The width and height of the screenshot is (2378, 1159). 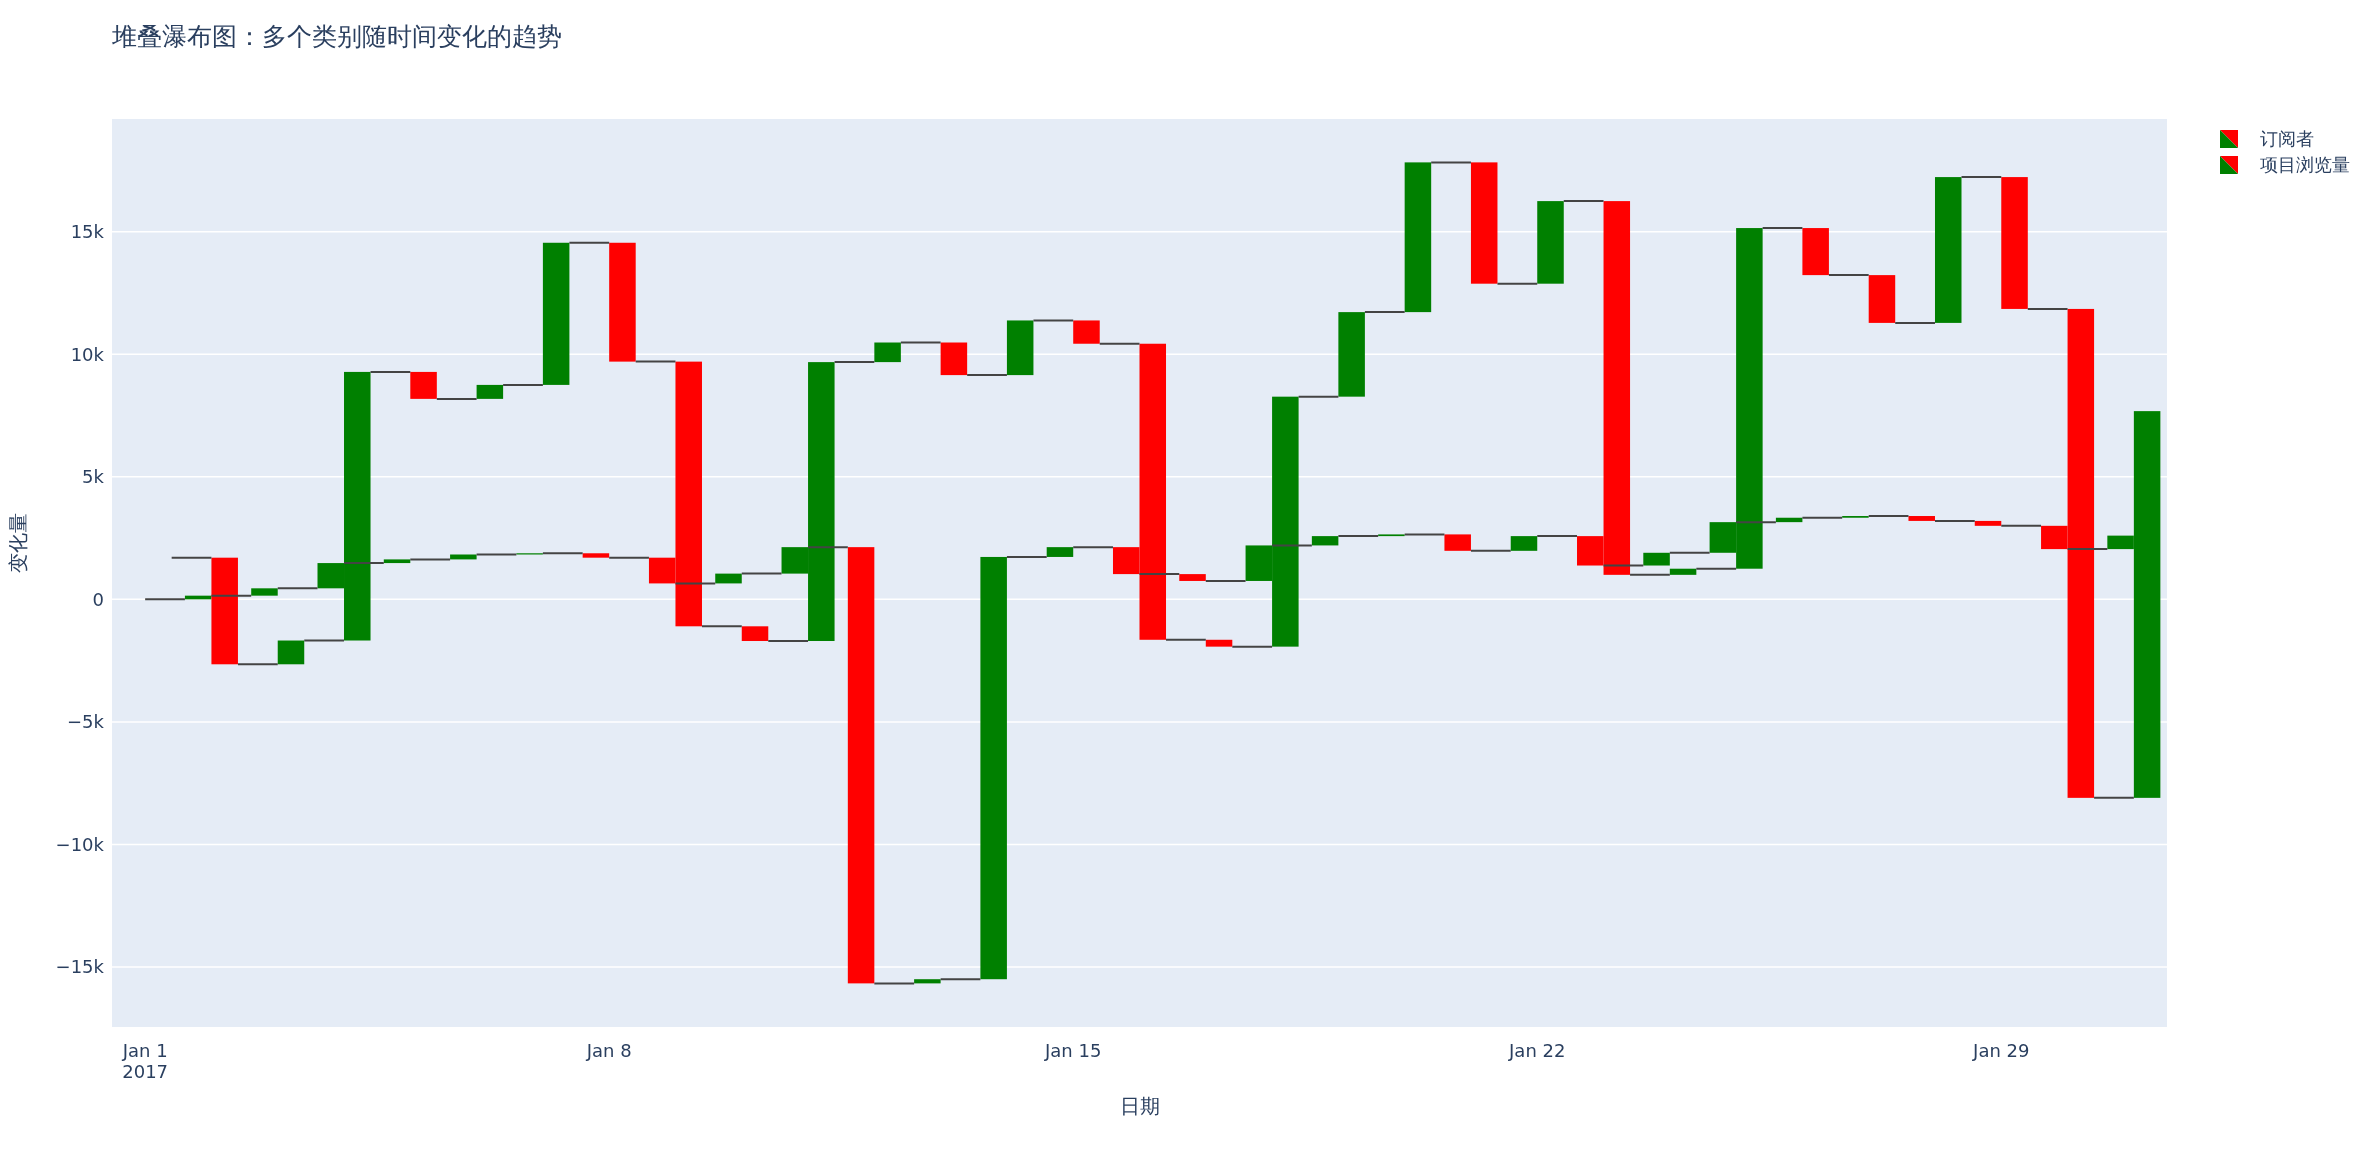 I want to click on y-tick-label: 5k, so click(x=93, y=477).